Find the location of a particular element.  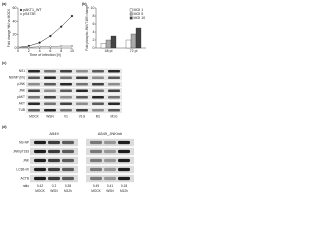

y-tick-label: 40 is located at coordinates (15, 21).